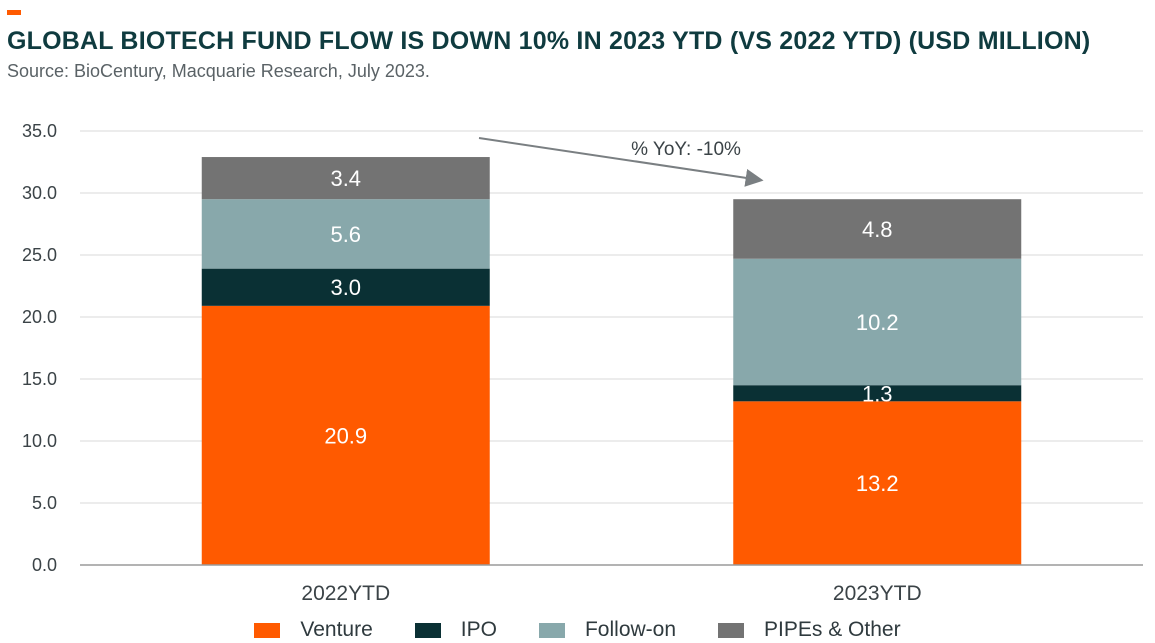 This screenshot has height=643, width=1155. I want to click on data-label: 3.4, so click(345, 178).